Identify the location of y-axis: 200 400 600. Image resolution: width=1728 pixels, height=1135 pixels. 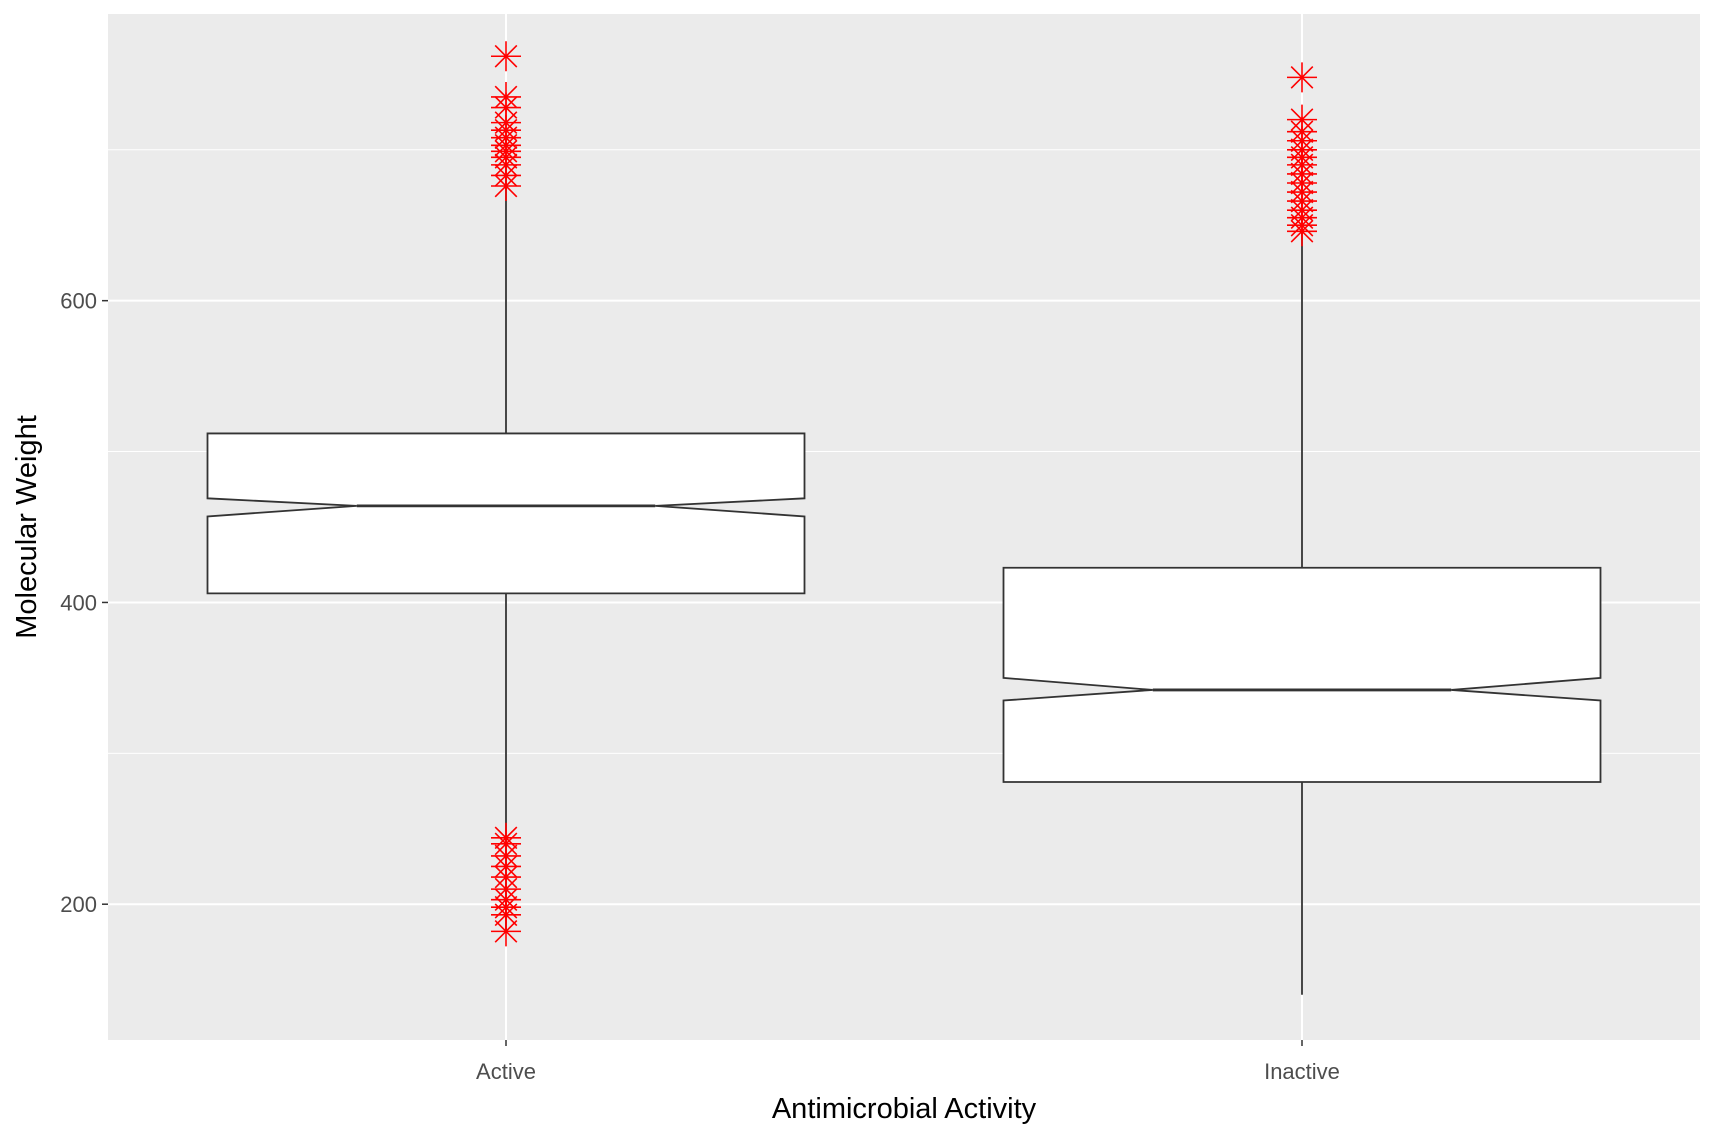
(84, 603).